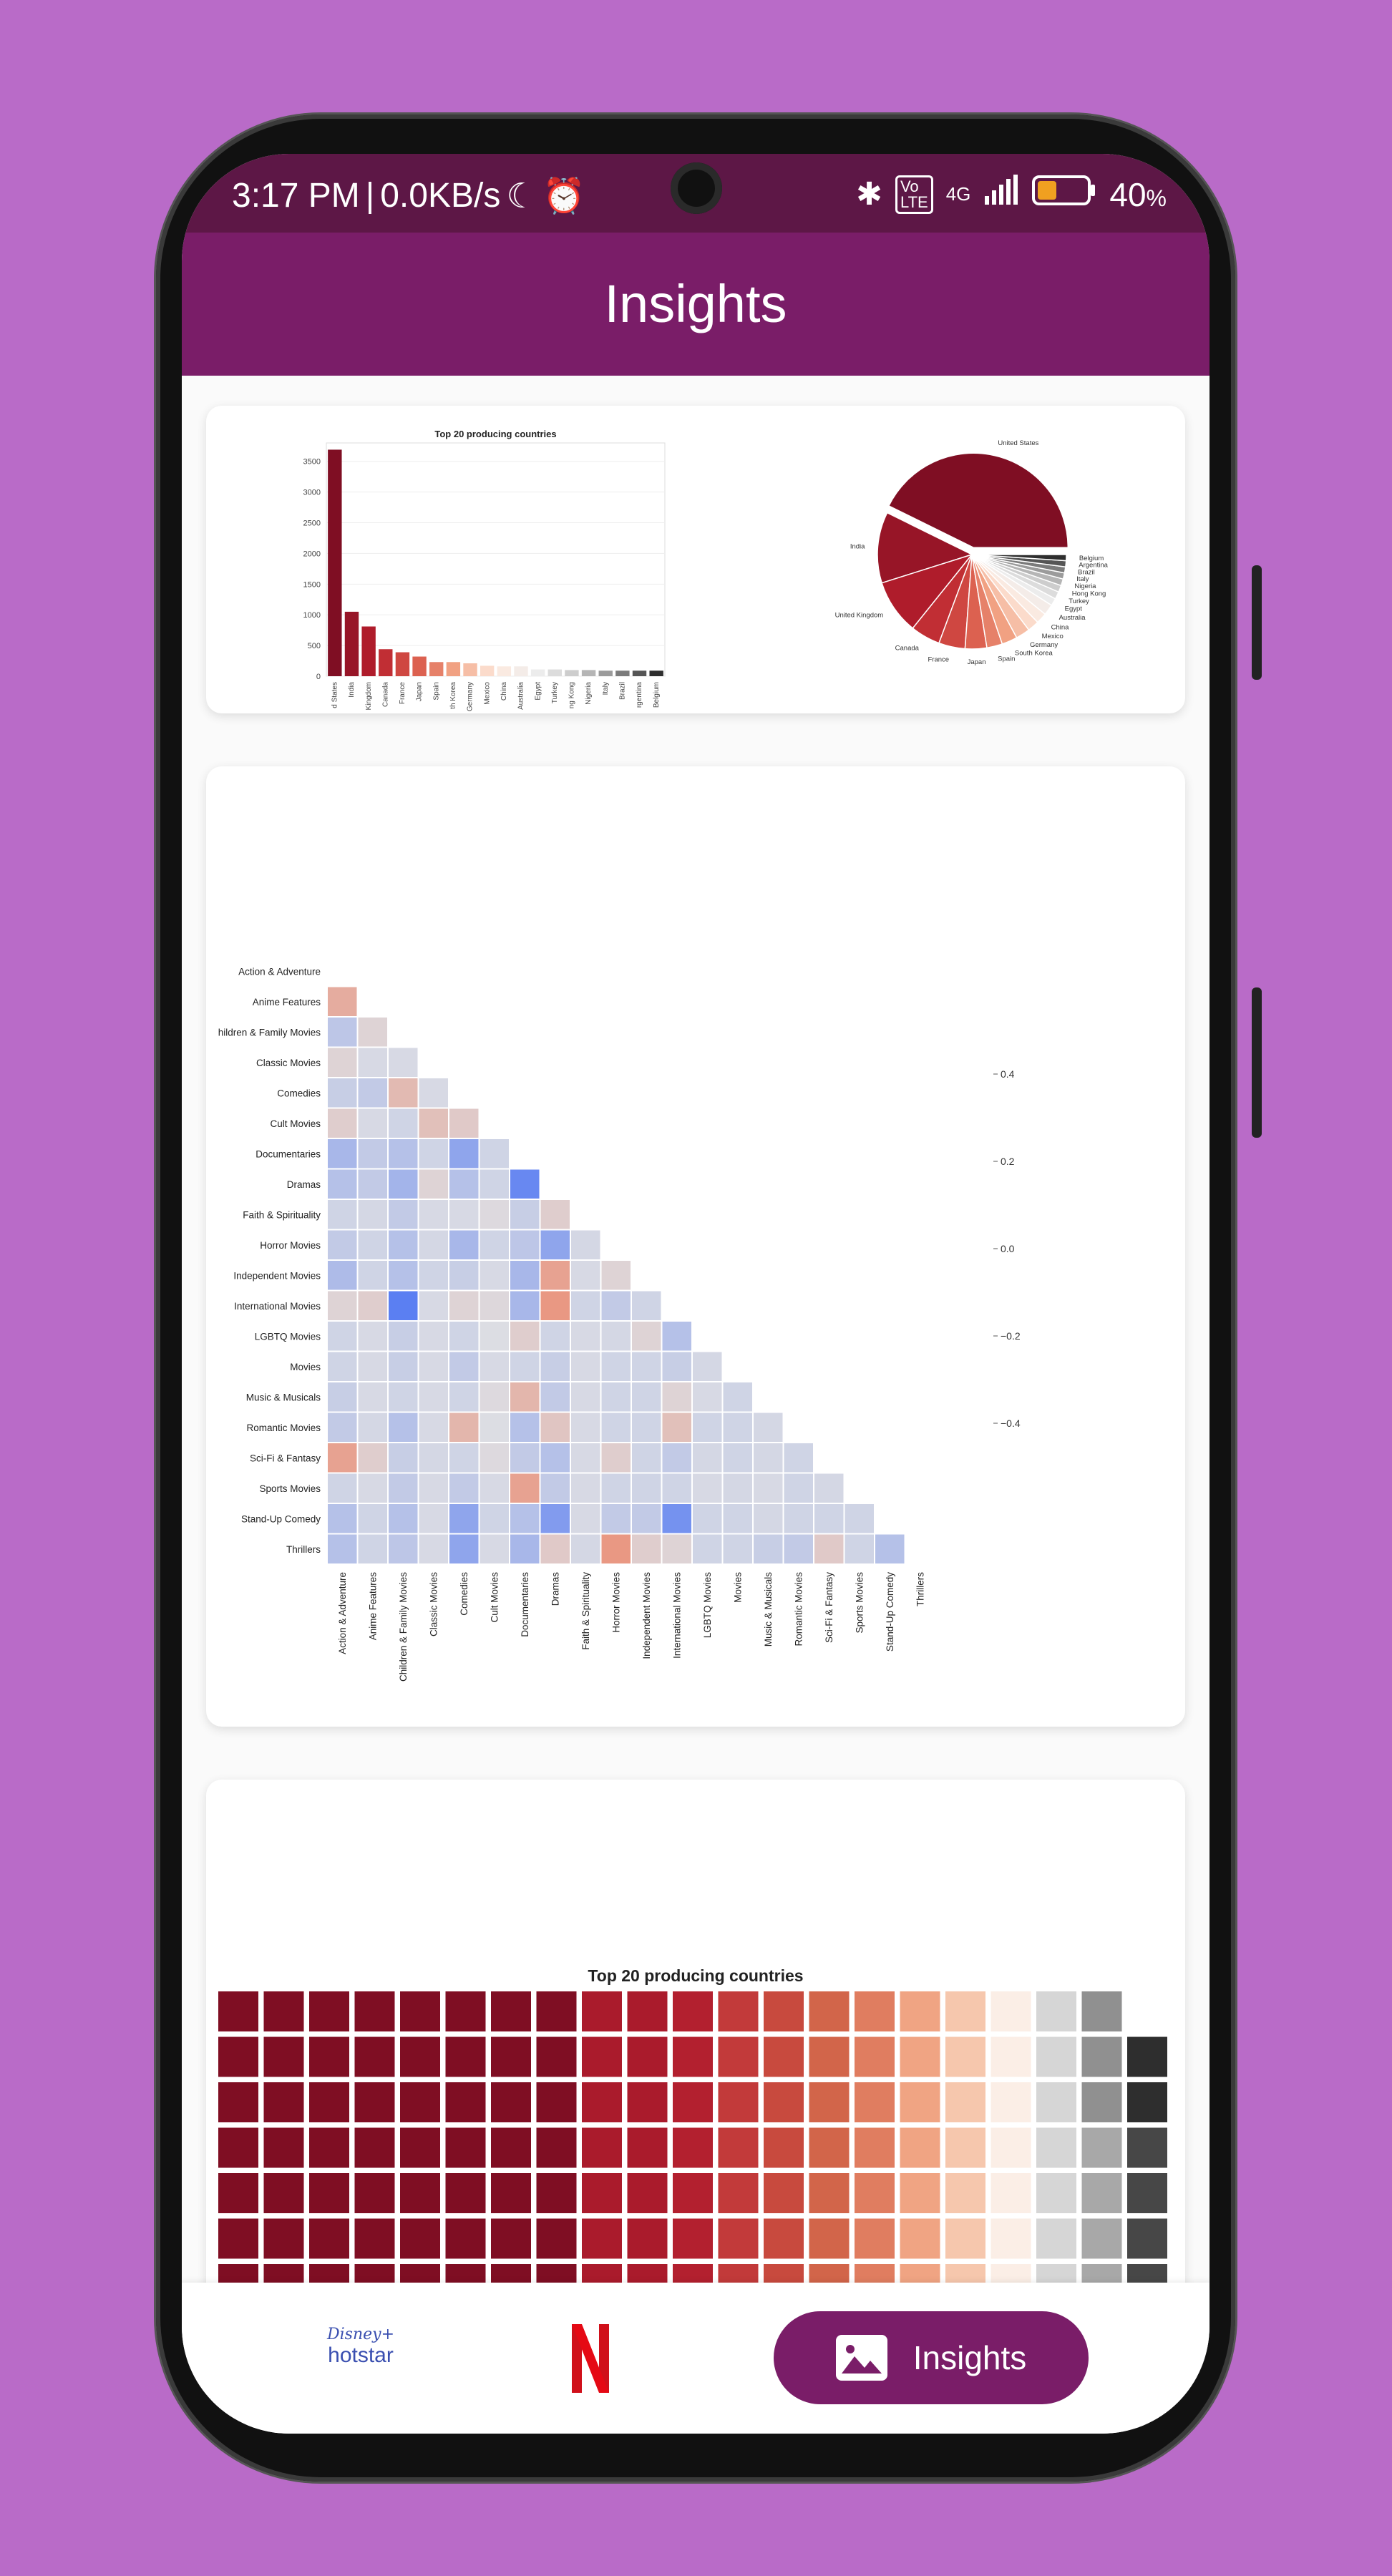 The image size is (1392, 2576). What do you see at coordinates (869, 194) in the screenshot?
I see `bluetooth-icon: ✱` at bounding box center [869, 194].